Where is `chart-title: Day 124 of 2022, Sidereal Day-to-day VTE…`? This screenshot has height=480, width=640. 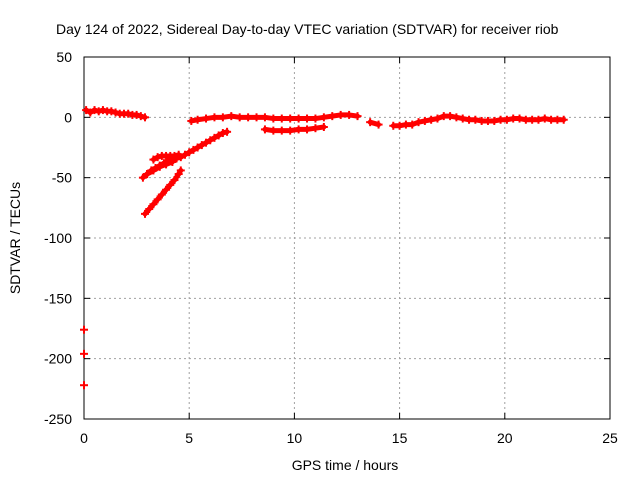
chart-title: Day 124 of 2022, Sidereal Day-to-day VTE… is located at coordinates (307, 29).